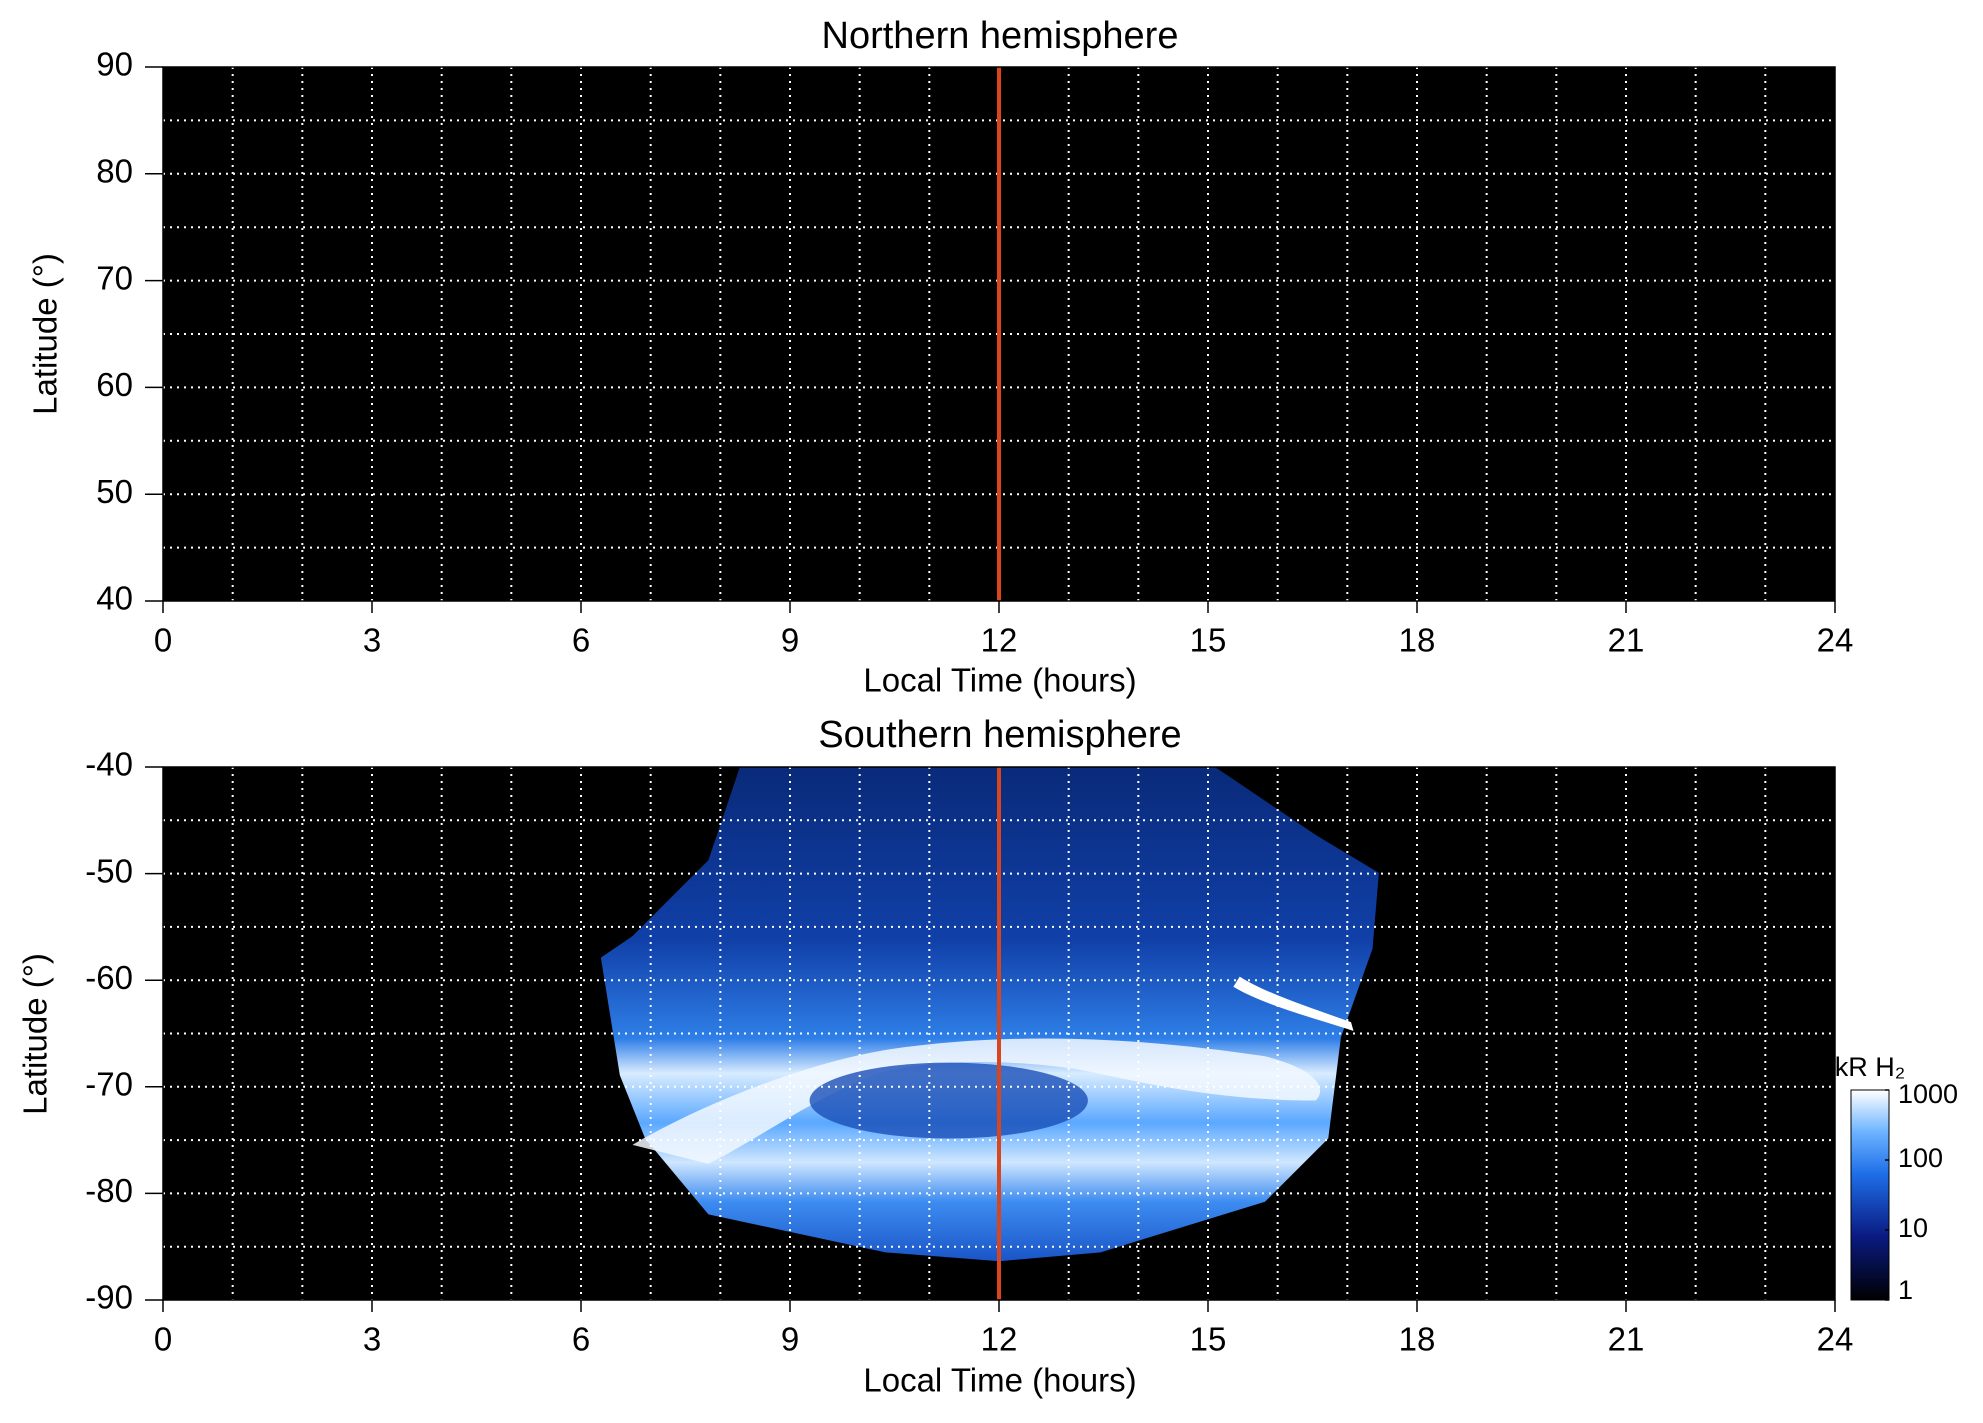 The width and height of the screenshot is (1983, 1423). Describe the element at coordinates (999, 735) in the screenshot. I see `chart-title: Southern hemisphere` at that location.